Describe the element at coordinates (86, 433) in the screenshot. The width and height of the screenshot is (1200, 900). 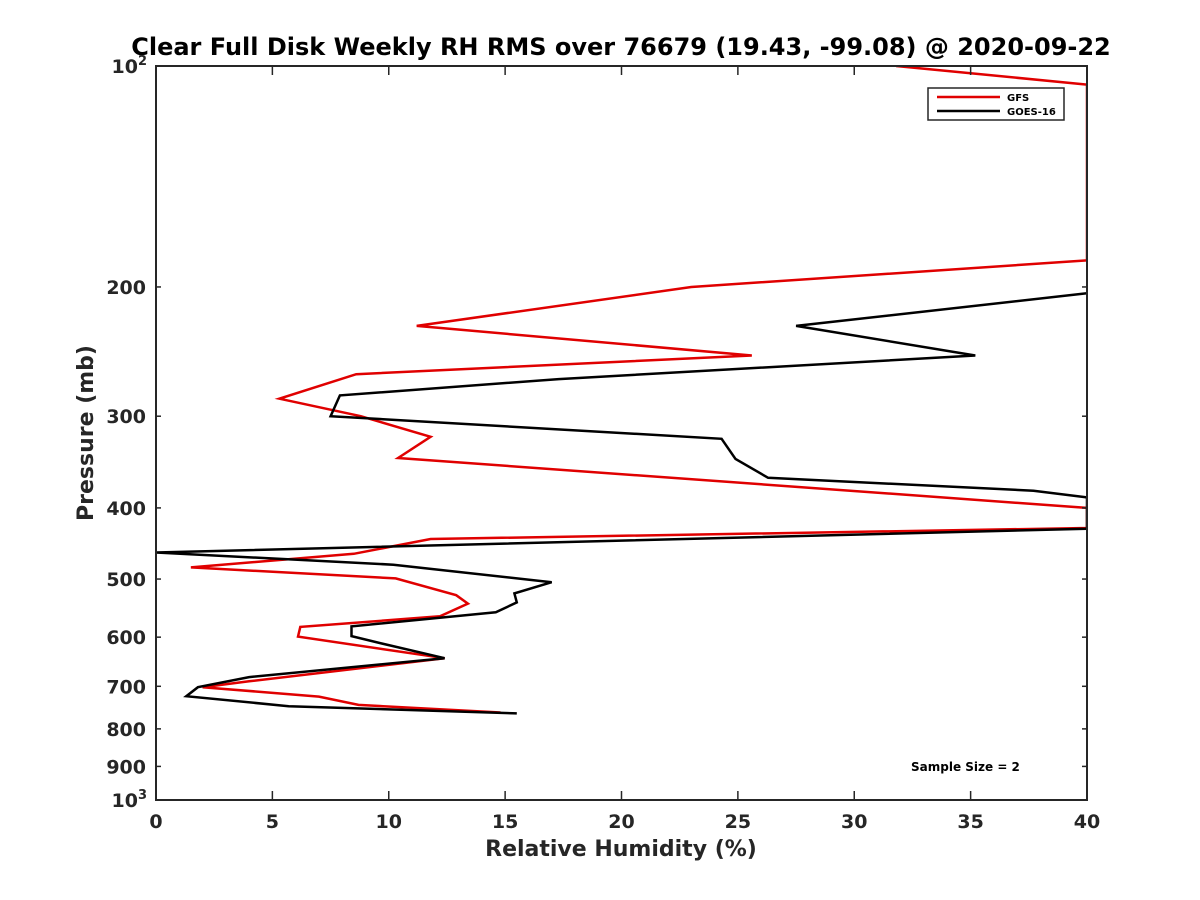
I see `y-axis-label: Pressure (mb)` at that location.